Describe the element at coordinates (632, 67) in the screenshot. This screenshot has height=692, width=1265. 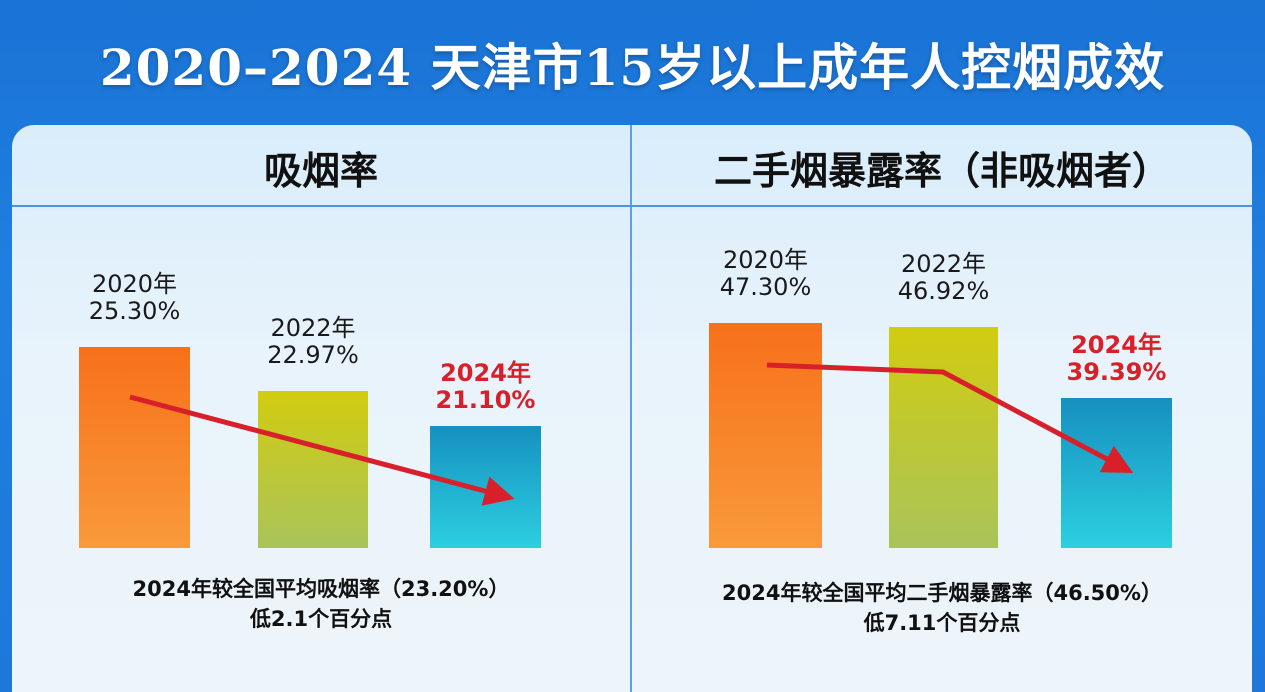
I see `page-title: 2020–2024 天津市15岁以上成年人控烟成效` at that location.